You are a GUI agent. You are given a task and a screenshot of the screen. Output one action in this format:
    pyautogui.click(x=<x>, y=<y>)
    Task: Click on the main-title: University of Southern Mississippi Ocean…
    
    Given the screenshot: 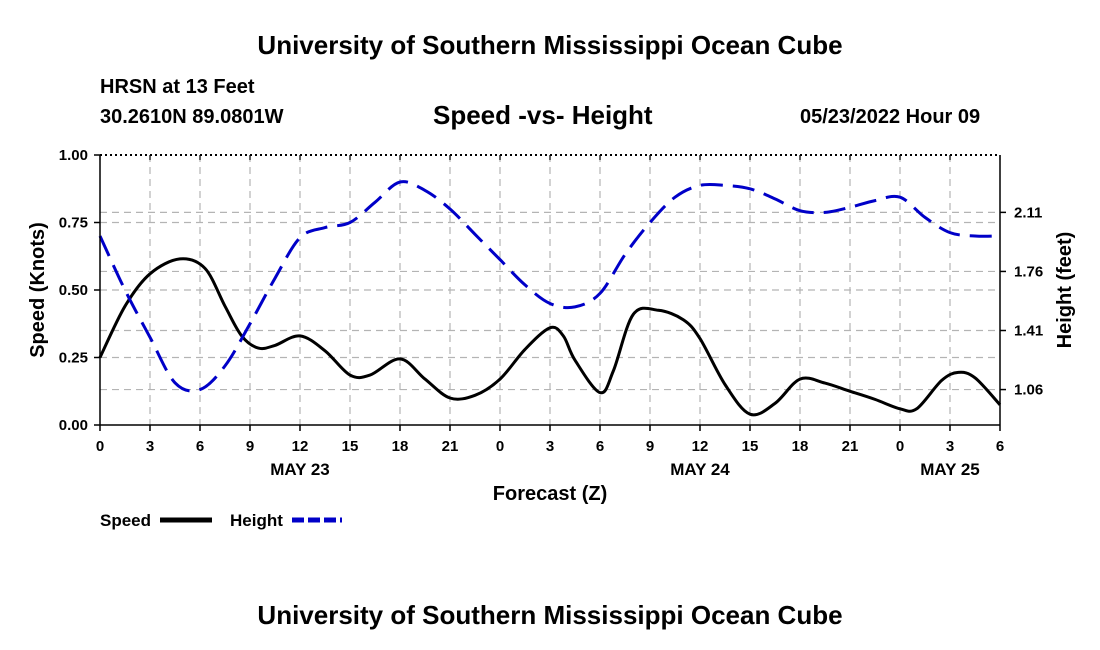 What is the action you would take?
    pyautogui.click(x=550, y=45)
    